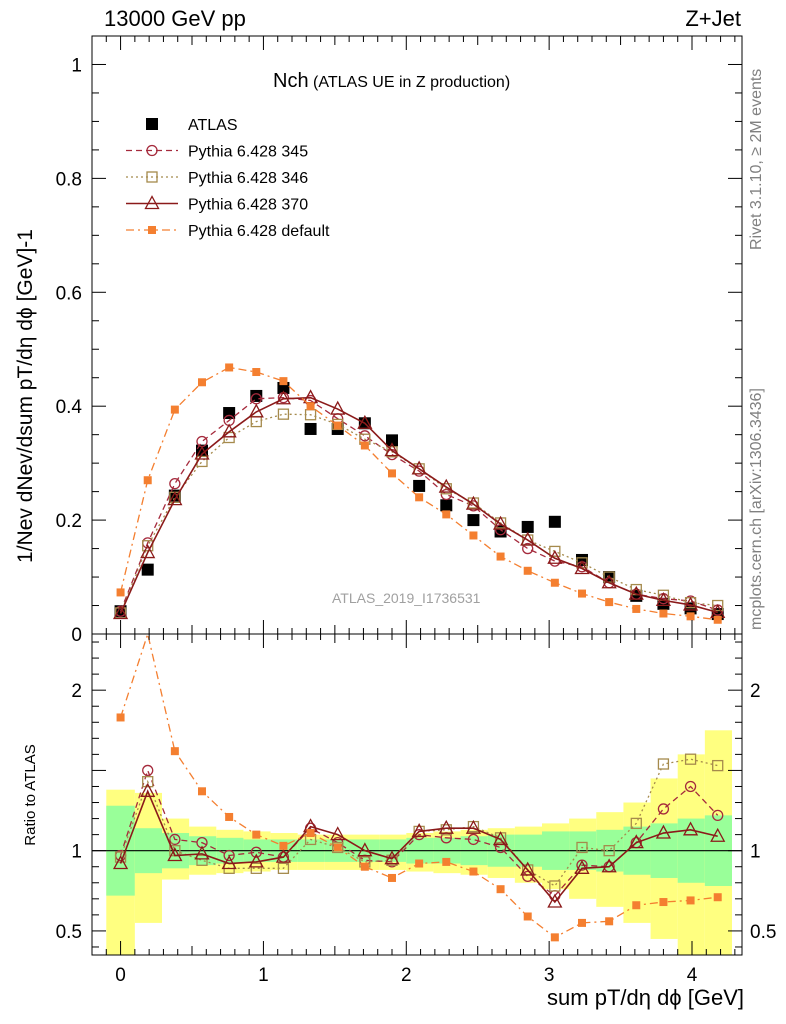  Describe the element at coordinates (412, 82) in the screenshot. I see `plot-title-sub: (ATLAS UE in Z production)` at that location.